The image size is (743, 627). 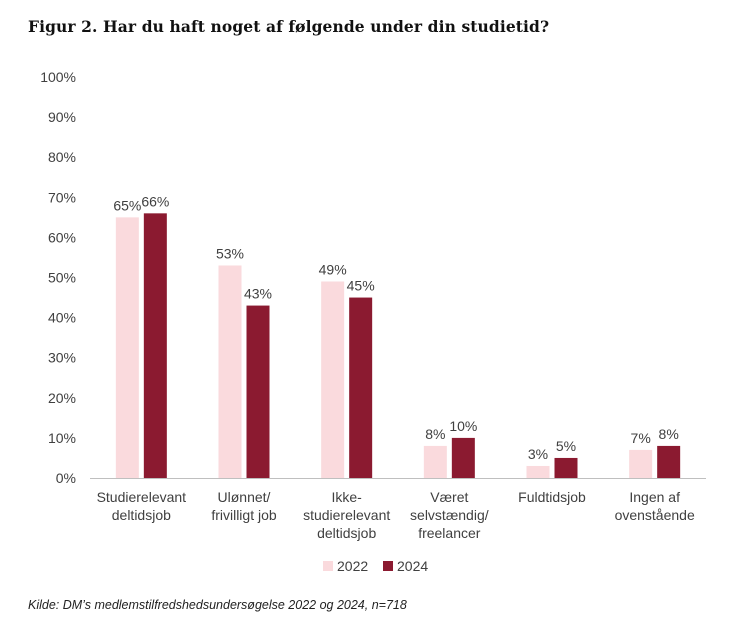 I want to click on category-label: Ingen af, so click(x=654, y=497).